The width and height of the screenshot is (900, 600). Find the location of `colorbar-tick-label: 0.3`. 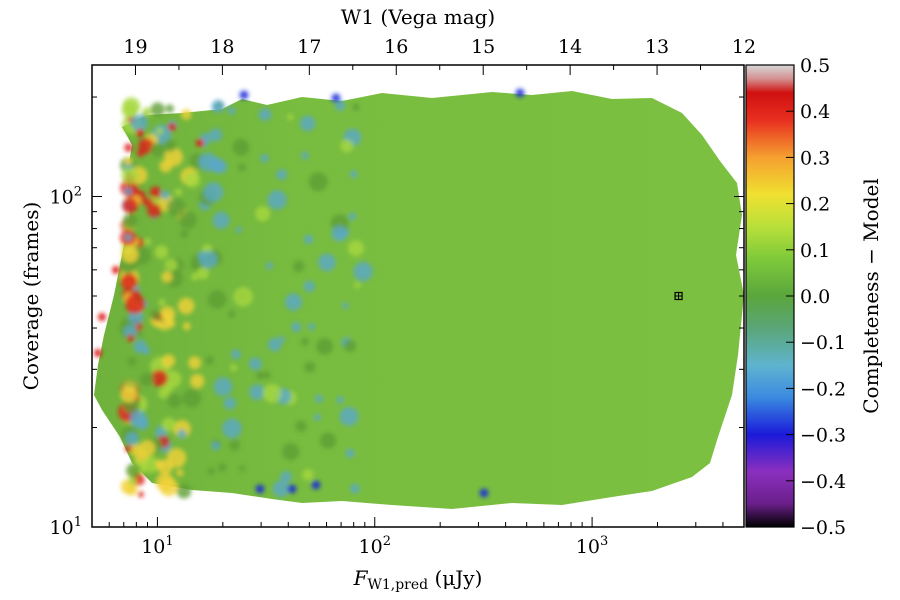

colorbar-tick-label: 0.3 is located at coordinates (815, 158).